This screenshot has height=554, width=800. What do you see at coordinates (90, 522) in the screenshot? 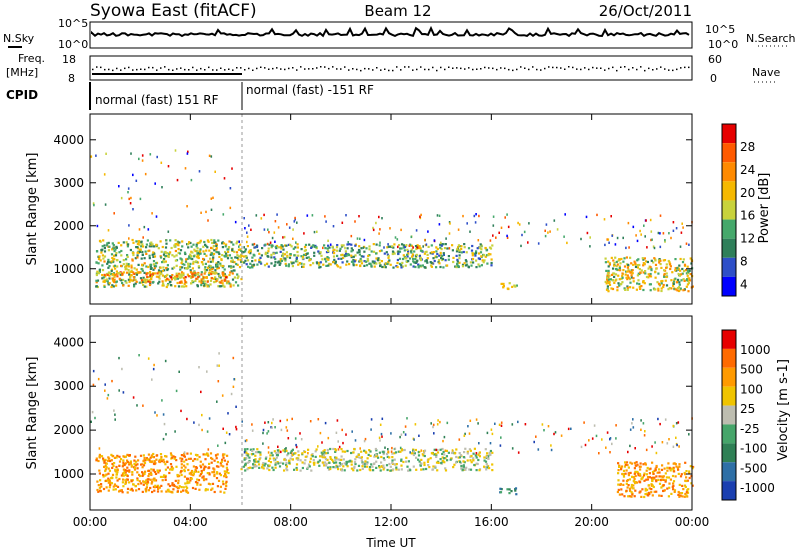
I see `x-tick-label: 00:00` at bounding box center [90, 522].